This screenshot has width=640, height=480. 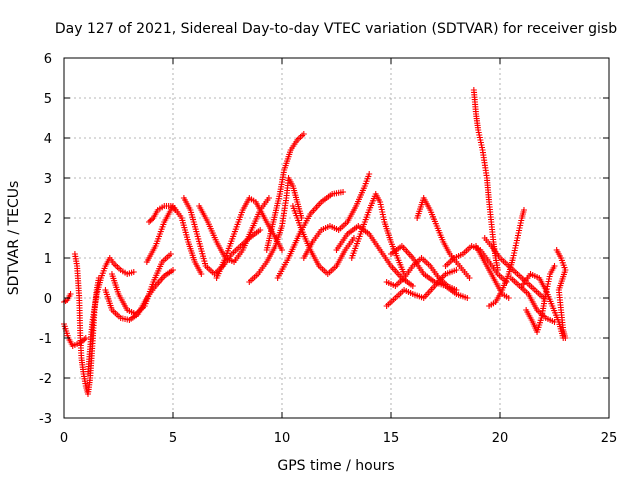 I want to click on y-tick-label: -3, so click(x=45, y=419).